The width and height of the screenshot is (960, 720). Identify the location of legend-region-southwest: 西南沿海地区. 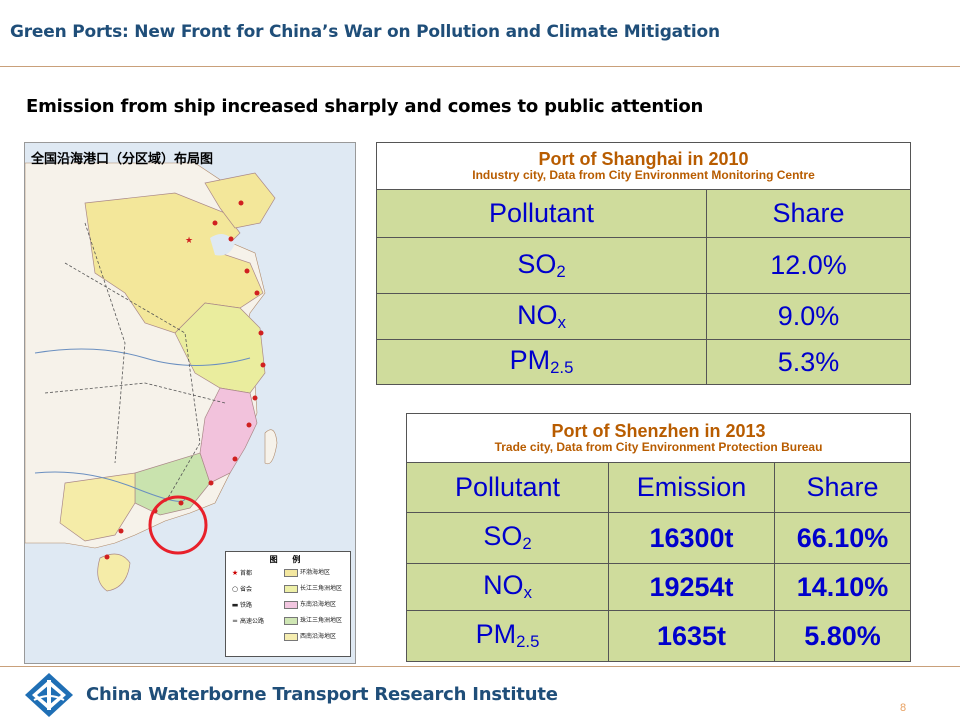
(310, 637).